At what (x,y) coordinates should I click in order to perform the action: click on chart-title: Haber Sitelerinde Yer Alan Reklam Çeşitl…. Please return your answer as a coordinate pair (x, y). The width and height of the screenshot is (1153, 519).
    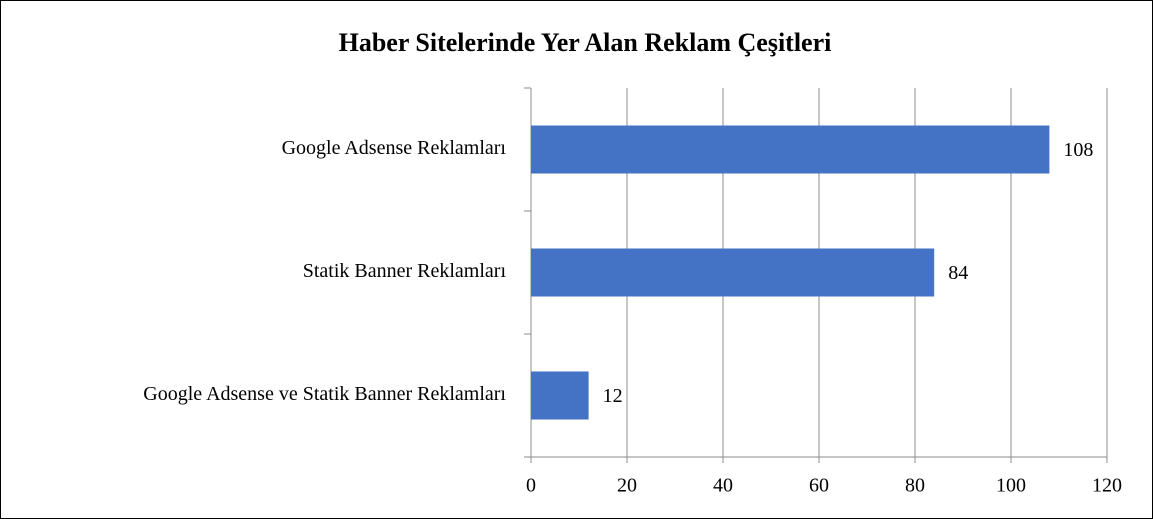
    Looking at the image, I should click on (585, 42).